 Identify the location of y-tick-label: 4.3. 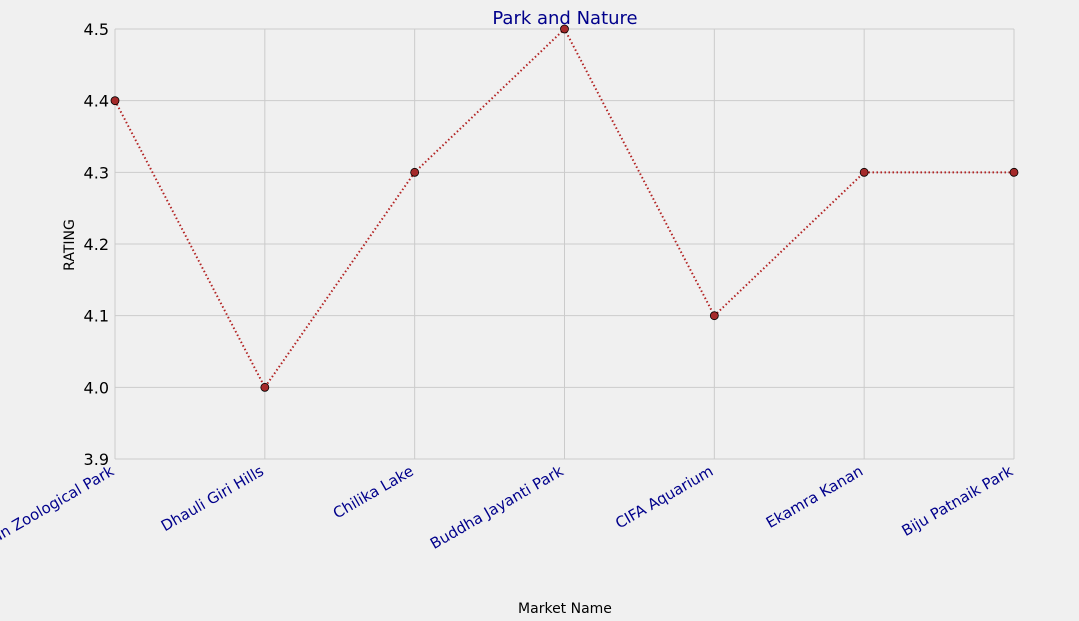
(96, 172).